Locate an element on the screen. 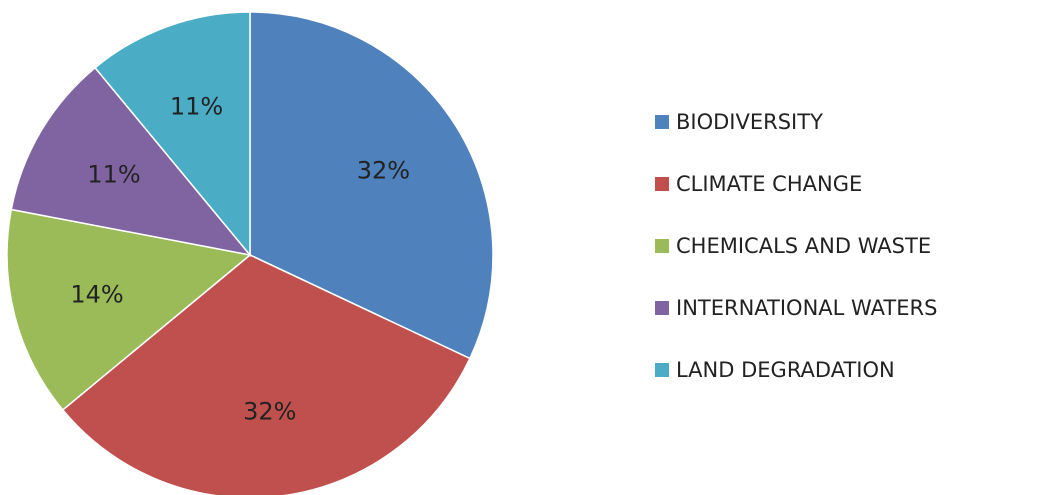 This screenshot has width=1064, height=495. legend-item-international-waters: INTERNATIONAL WATERS is located at coordinates (857, 308).